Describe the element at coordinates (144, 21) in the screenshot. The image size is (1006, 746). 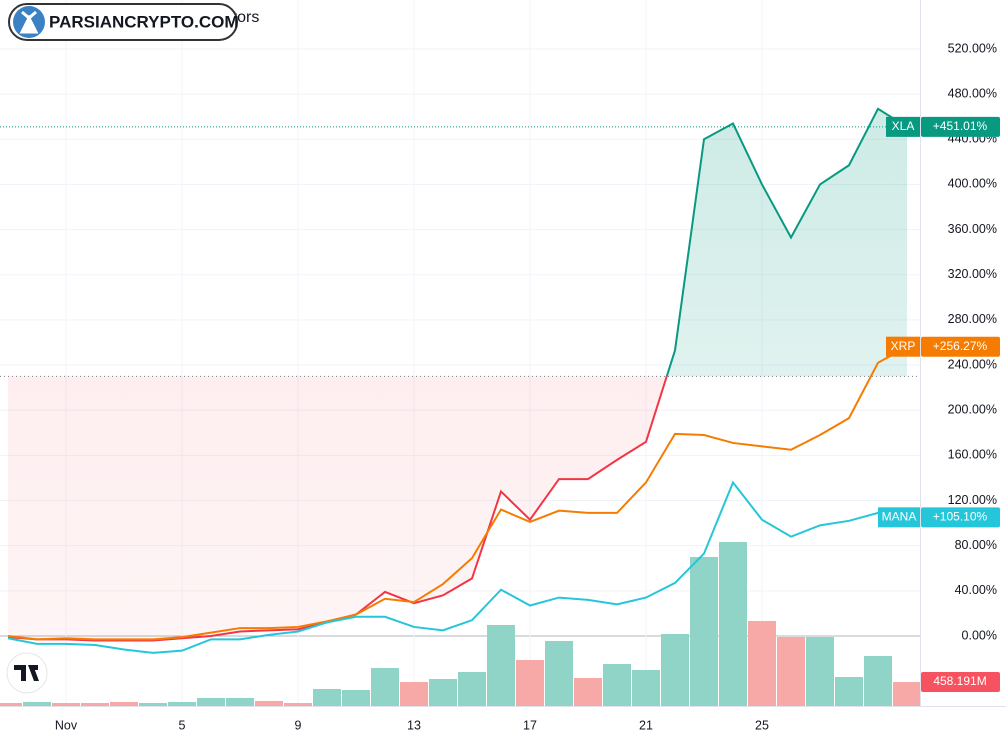
I see `brand-text: PARSIANCRYPTO.COM` at that location.